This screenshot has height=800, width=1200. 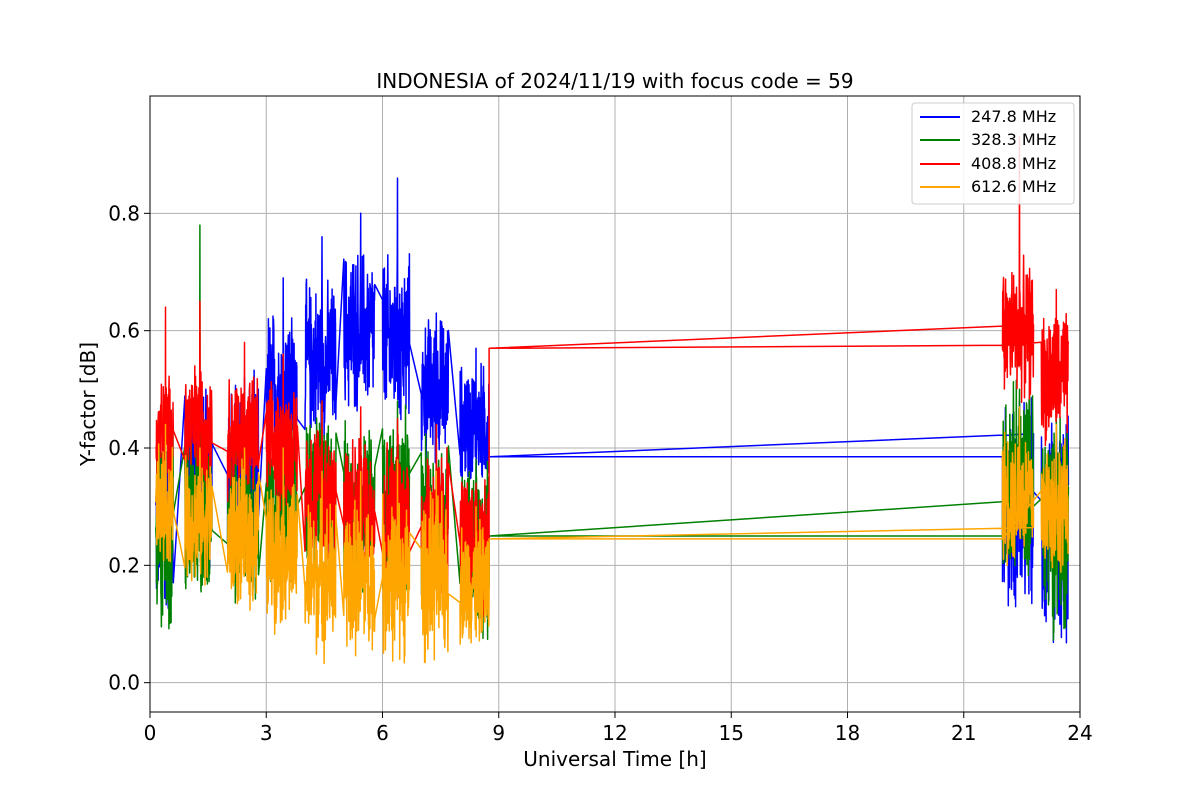 What do you see at coordinates (1013, 163) in the screenshot?
I see `legend-label: 408.8 MHz` at bounding box center [1013, 163].